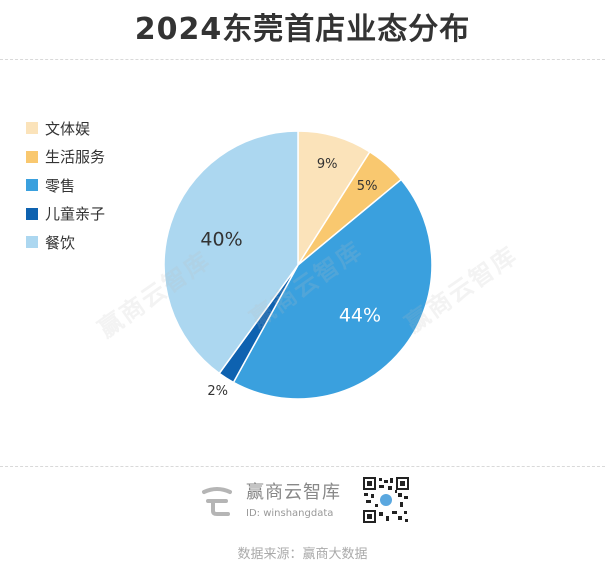 Image resolution: width=605 pixels, height=567 pixels. I want to click on bottom-divider, so click(302, 466).